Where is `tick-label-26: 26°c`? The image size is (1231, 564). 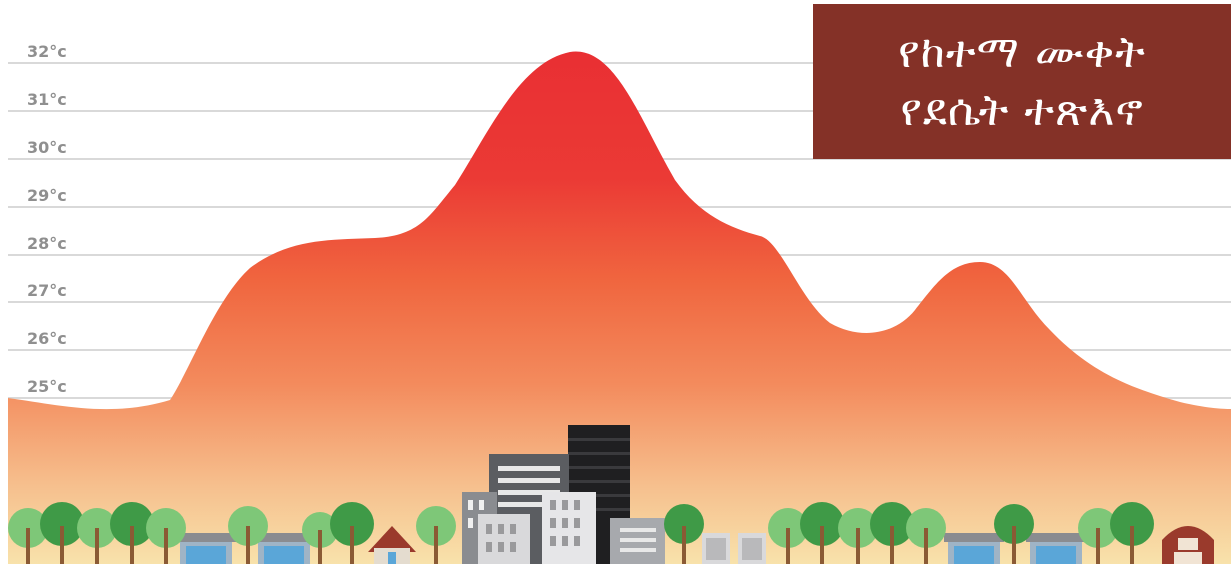
tick-label-26: 26°c is located at coordinates (47, 338).